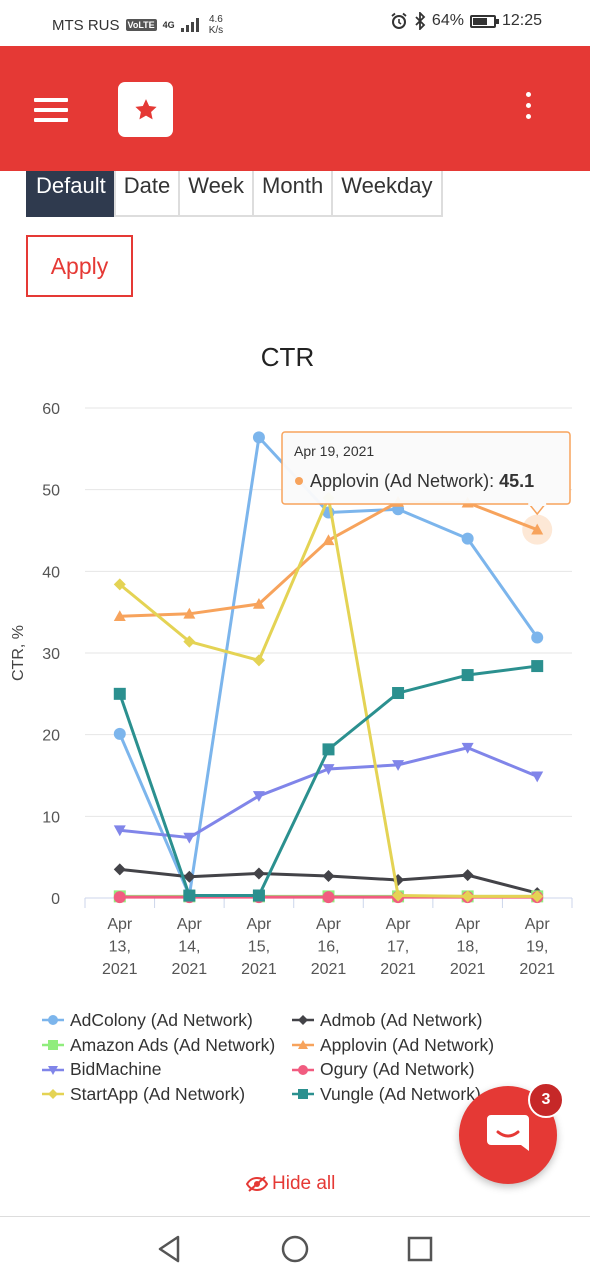 This screenshot has height=1280, width=590. I want to click on legend-item: Ogury (Ad Network), so click(383, 1069).